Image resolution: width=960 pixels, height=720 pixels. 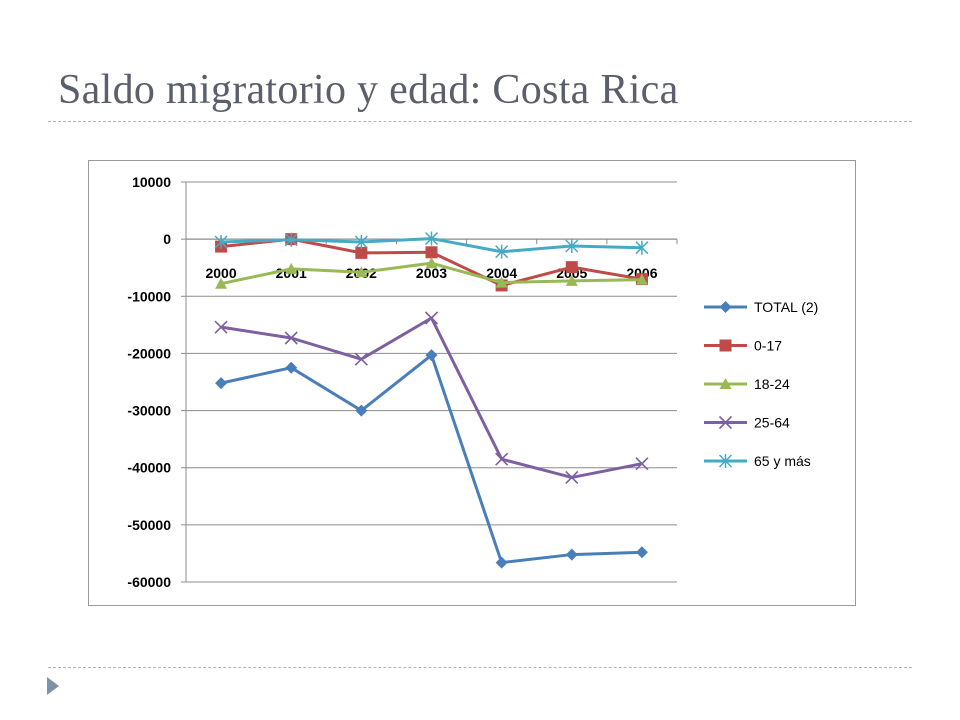 What do you see at coordinates (641, 279) in the screenshot?
I see `data-point-s2-2006` at bounding box center [641, 279].